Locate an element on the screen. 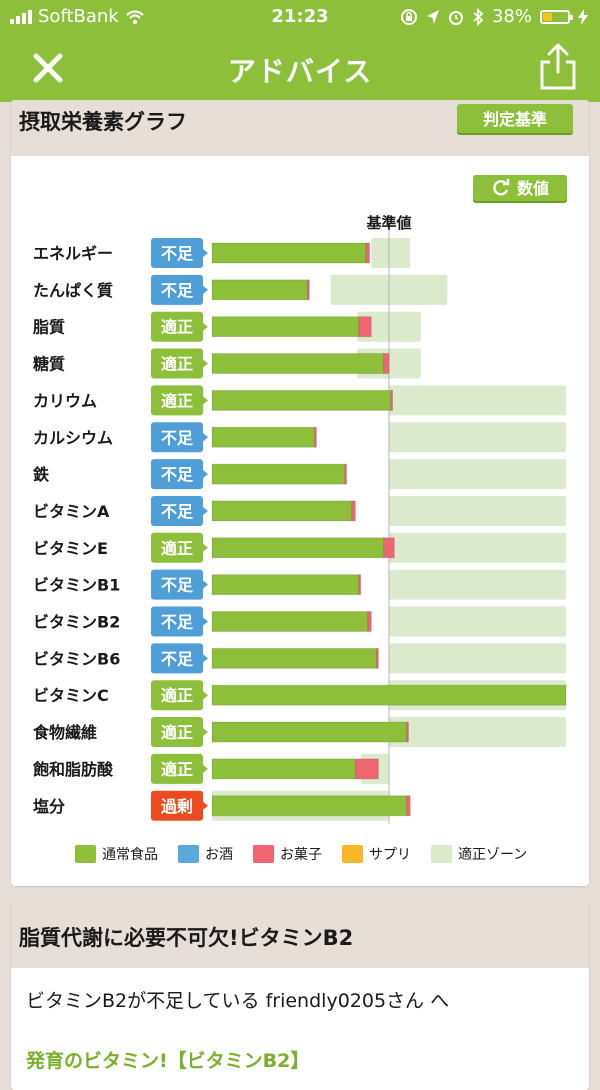  chart-legend: 通常食品 お酒 お菓子 サプリ 適正ゾーン is located at coordinates (301, 854).